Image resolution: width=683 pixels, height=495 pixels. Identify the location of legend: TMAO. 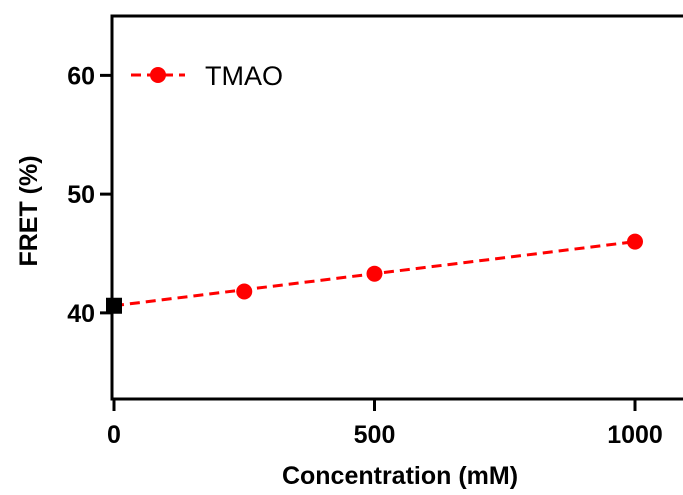
(207, 76).